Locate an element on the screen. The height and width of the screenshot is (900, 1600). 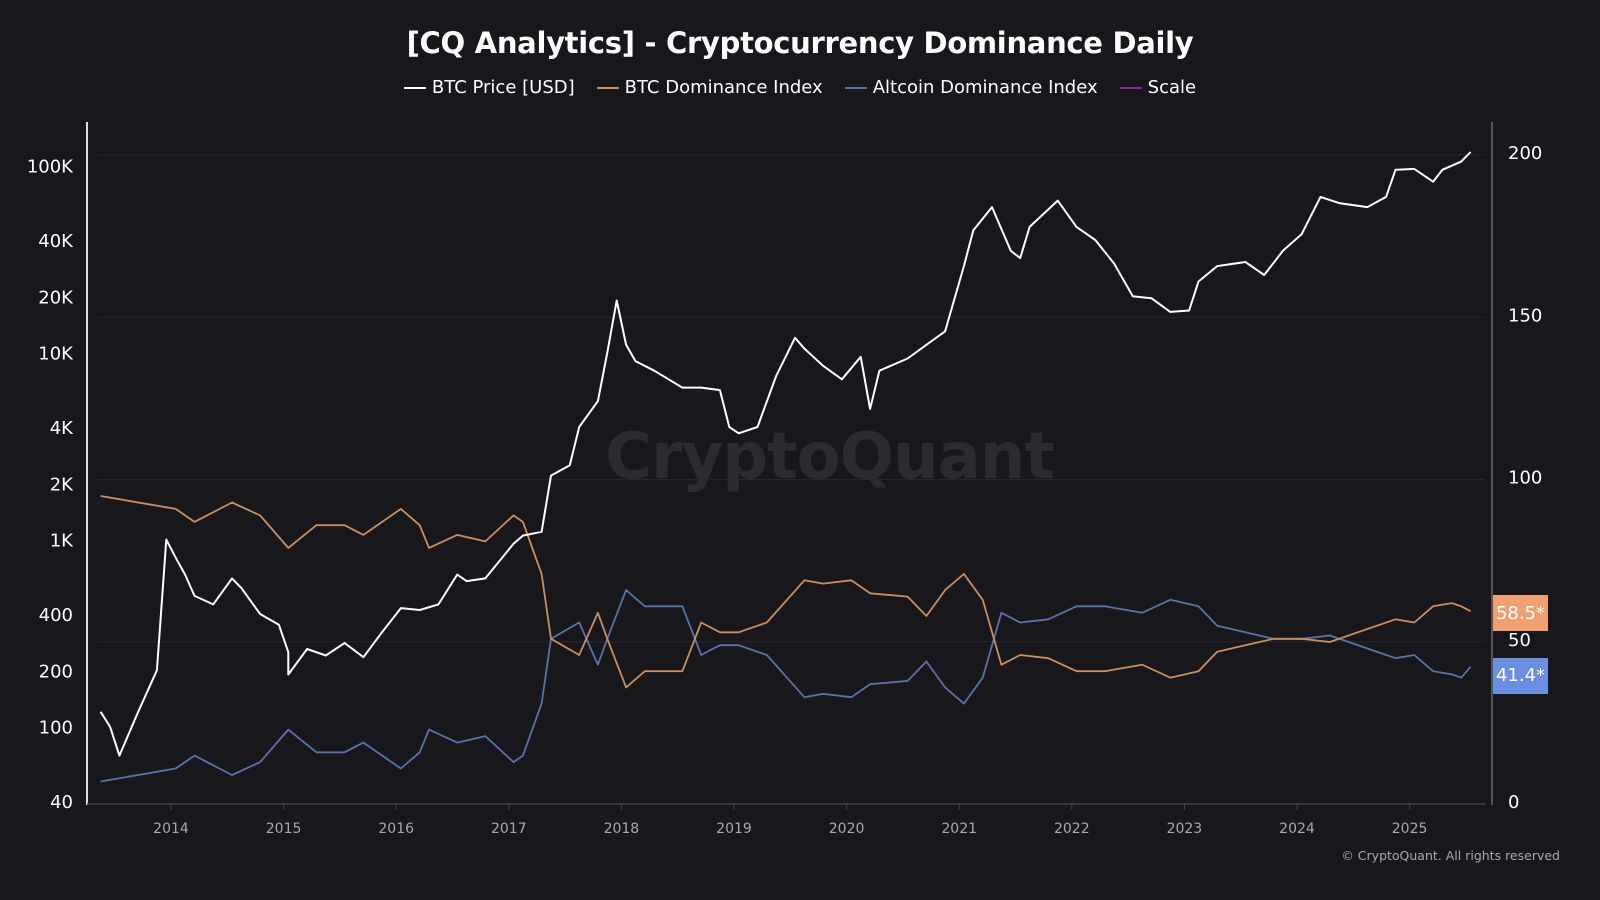
x-tick-label: 2023 is located at coordinates (1185, 829).